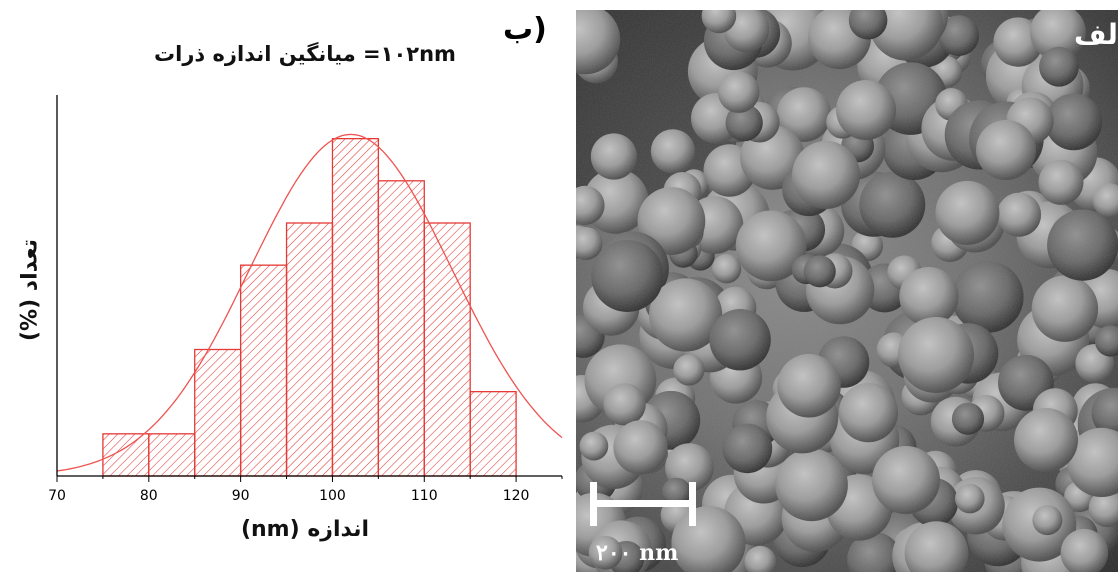  I want to click on x-tick-label-90: 90, so click(241, 496).